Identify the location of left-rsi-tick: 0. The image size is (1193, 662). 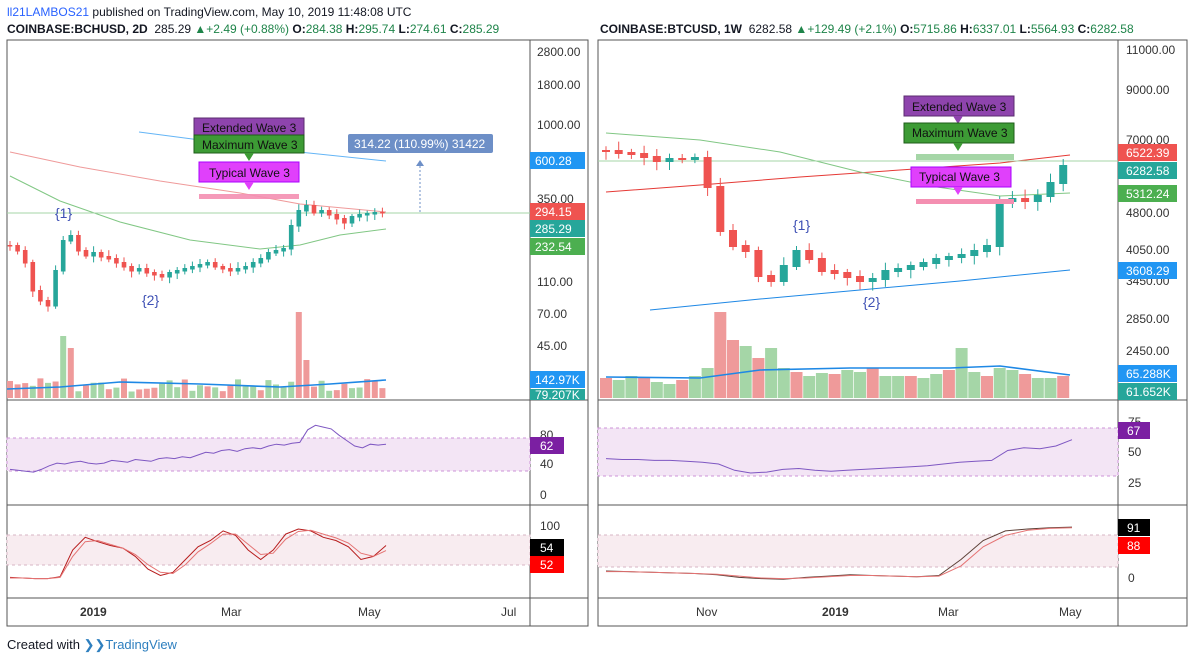
(543, 495).